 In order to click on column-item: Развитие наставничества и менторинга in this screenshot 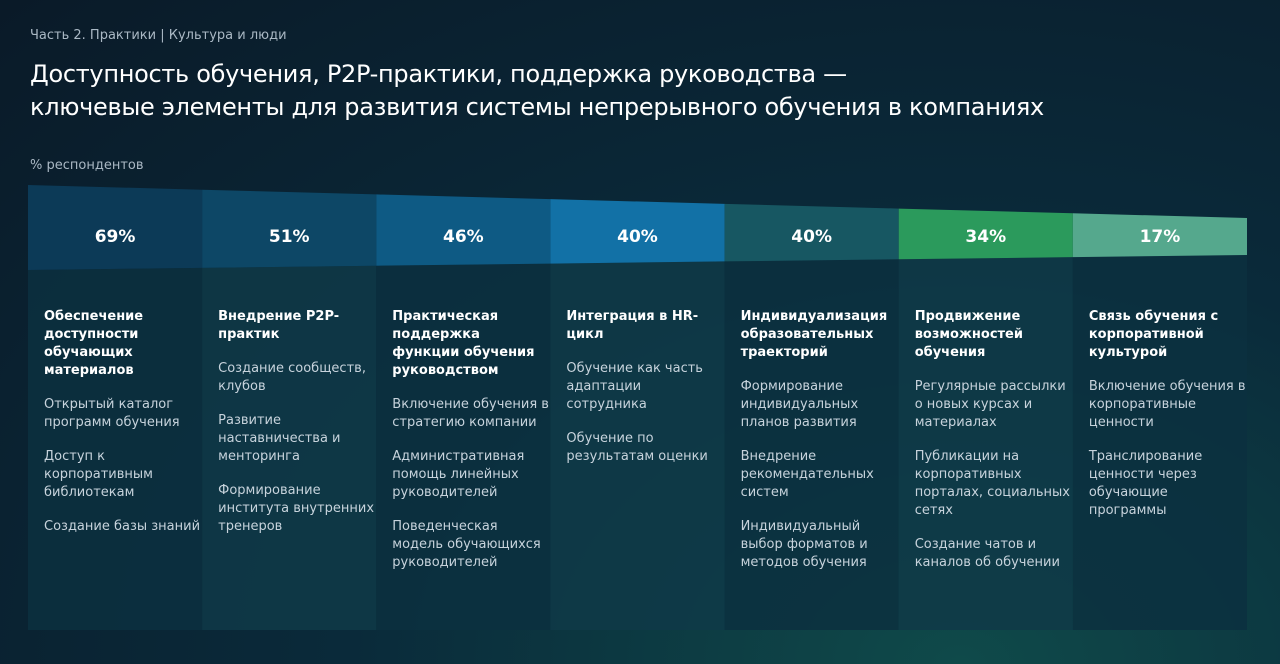, I will do `click(279, 438)`.